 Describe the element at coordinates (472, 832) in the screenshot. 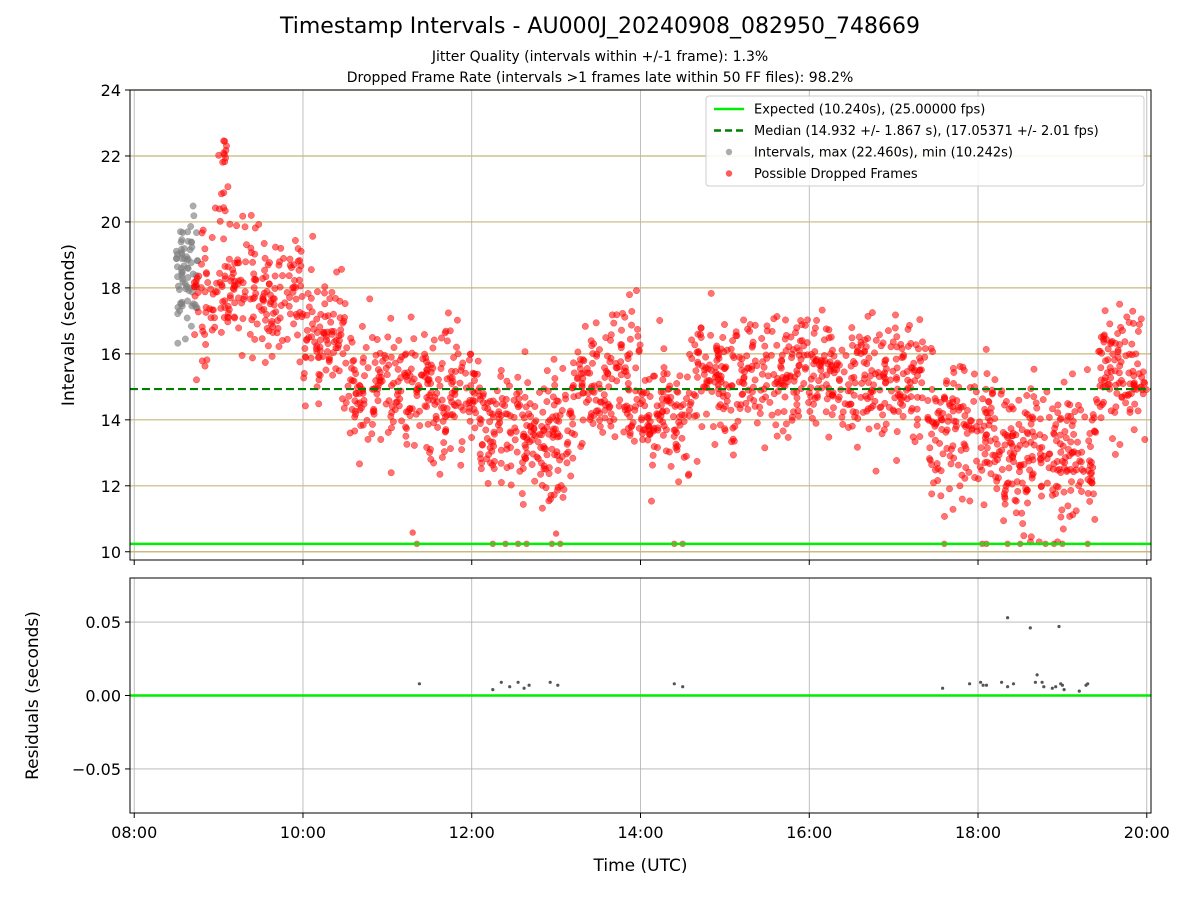

I see `x-tick-label: 12:00` at that location.